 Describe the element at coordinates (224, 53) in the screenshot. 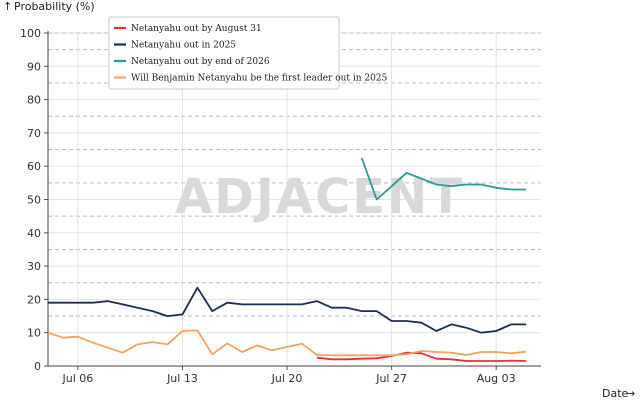

I see `legend-box` at that location.